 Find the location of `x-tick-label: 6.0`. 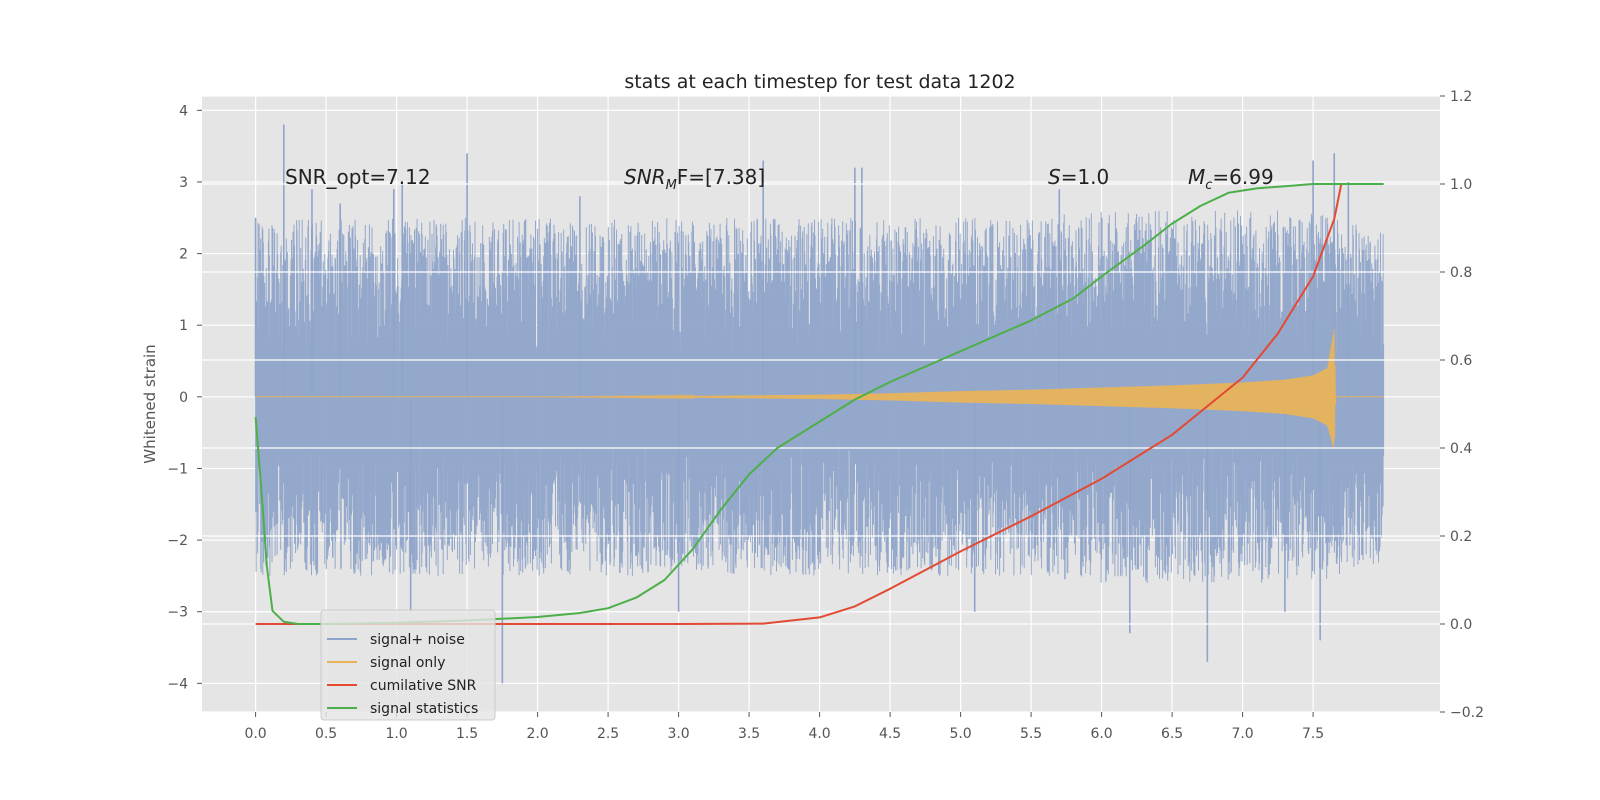

x-tick-label: 6.0 is located at coordinates (1101, 734).